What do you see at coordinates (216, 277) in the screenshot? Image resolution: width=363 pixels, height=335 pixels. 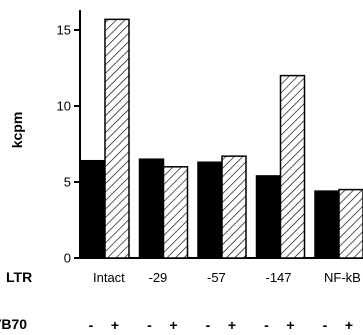 I see `x-tick-label: -57` at bounding box center [216, 277].